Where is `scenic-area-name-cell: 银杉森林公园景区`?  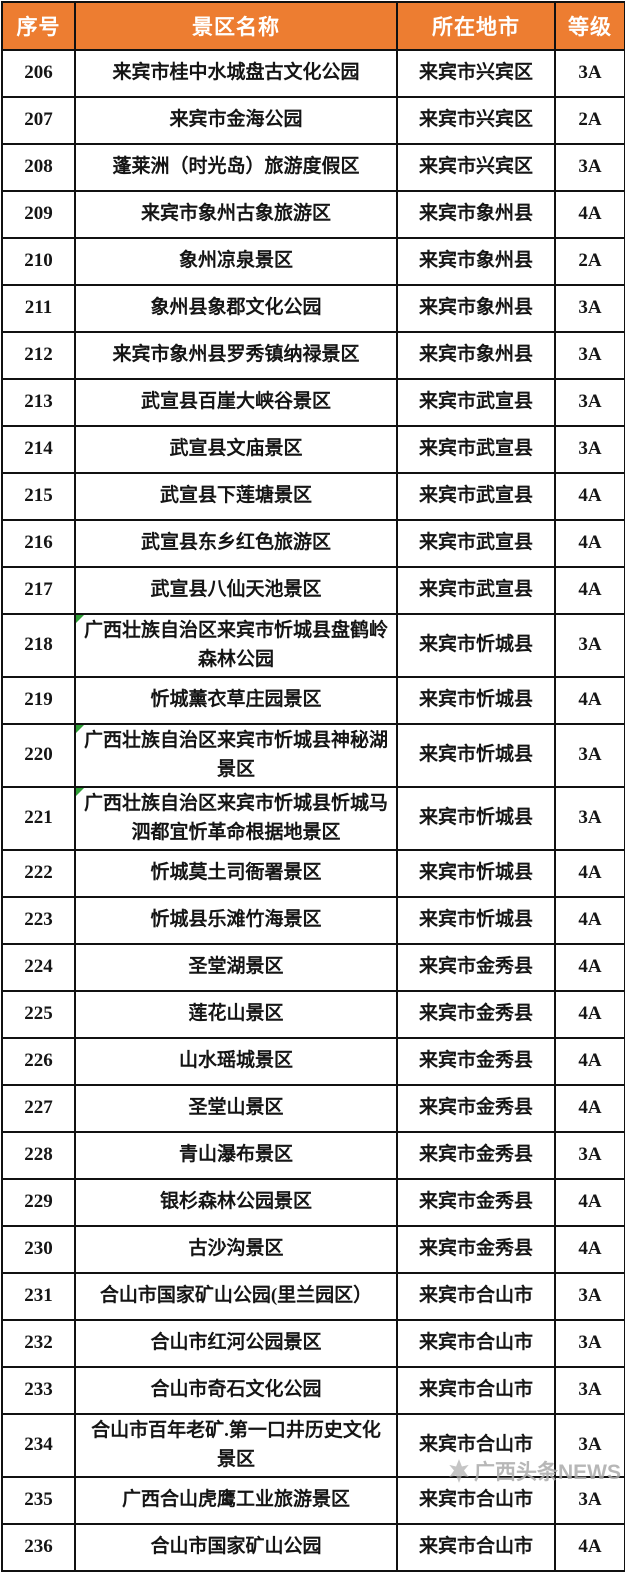 scenic-area-name-cell: 银杉森林公园景区 is located at coordinates (236, 1202).